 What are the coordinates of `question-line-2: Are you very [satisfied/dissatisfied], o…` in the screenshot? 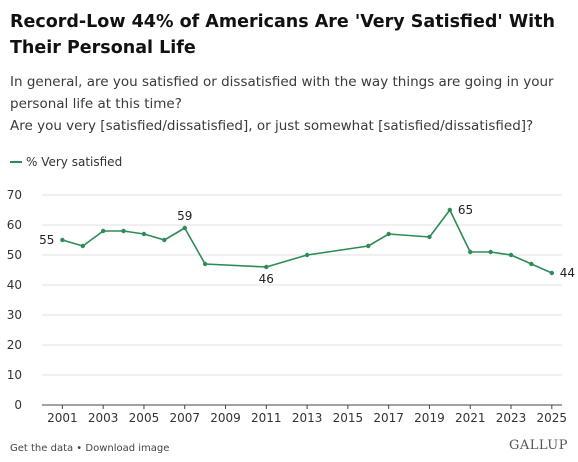 It's located at (272, 126).